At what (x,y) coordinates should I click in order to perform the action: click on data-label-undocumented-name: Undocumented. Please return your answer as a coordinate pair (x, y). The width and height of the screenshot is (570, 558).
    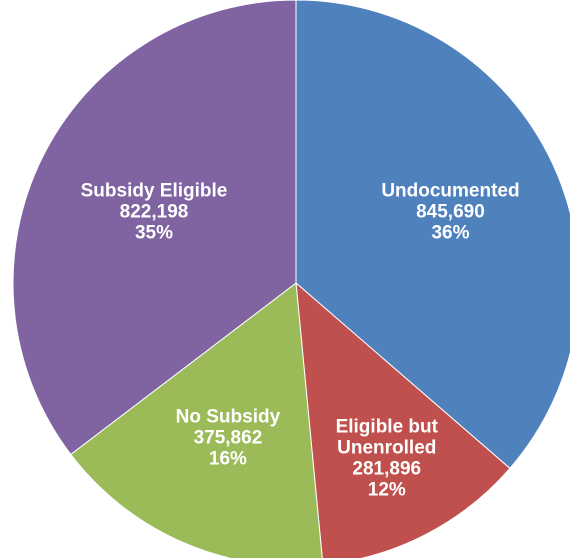
    Looking at the image, I should click on (450, 190).